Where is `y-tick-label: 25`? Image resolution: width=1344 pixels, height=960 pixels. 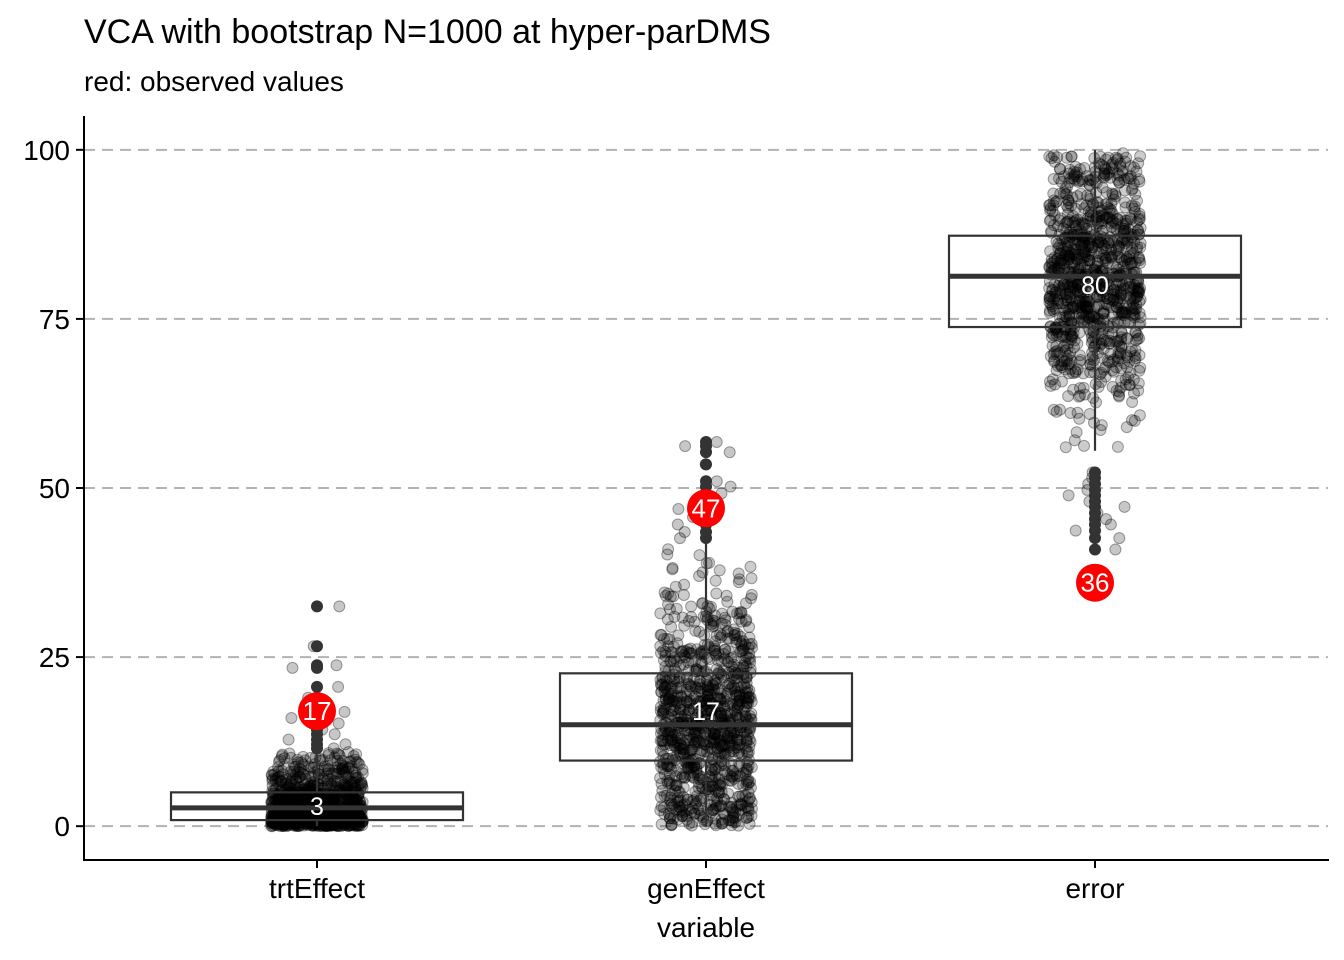
y-tick-label: 25 is located at coordinates (54, 657).